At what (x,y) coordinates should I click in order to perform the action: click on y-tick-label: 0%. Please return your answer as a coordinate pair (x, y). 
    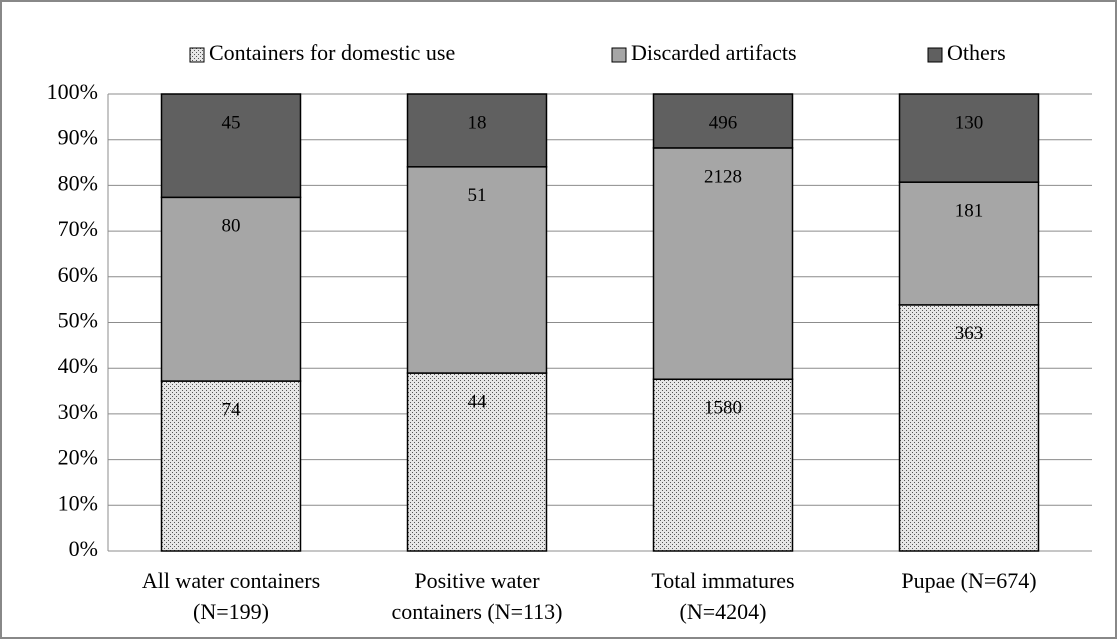
    Looking at the image, I should click on (83, 548).